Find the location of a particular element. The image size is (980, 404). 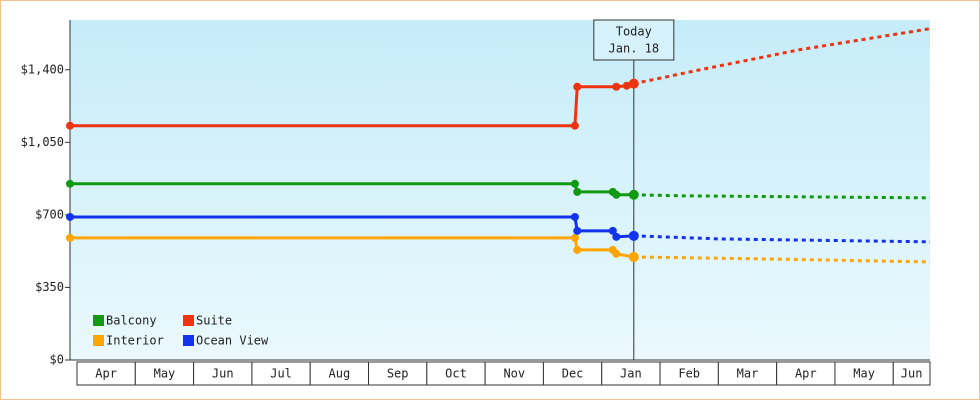

today-box is located at coordinates (634, 40).